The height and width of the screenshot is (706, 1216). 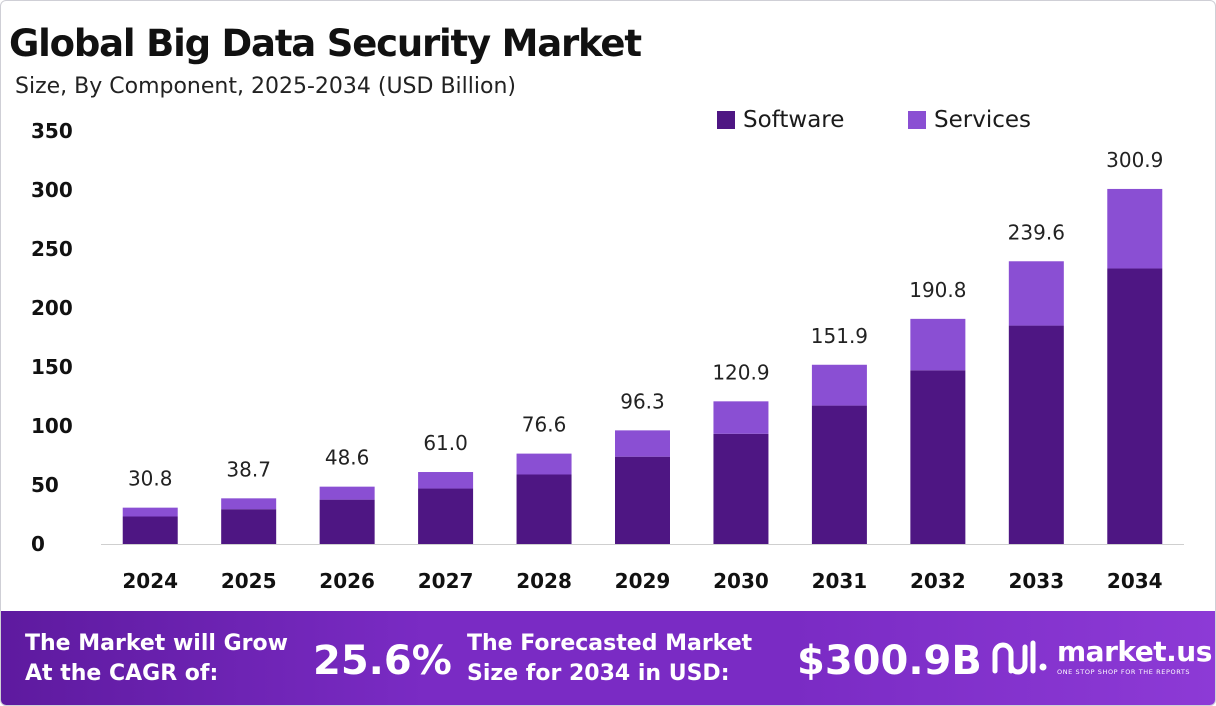 I want to click on bar-software-2030, so click(x=741, y=488).